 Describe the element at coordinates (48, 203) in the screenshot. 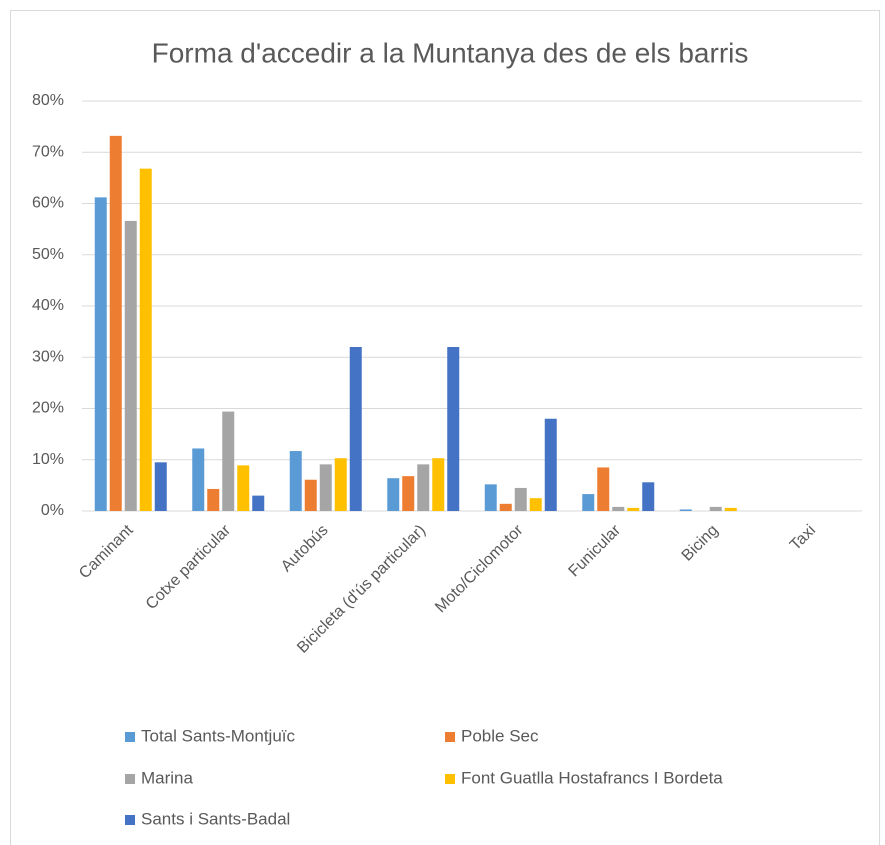

I see `y-tick-label: 60%` at that location.